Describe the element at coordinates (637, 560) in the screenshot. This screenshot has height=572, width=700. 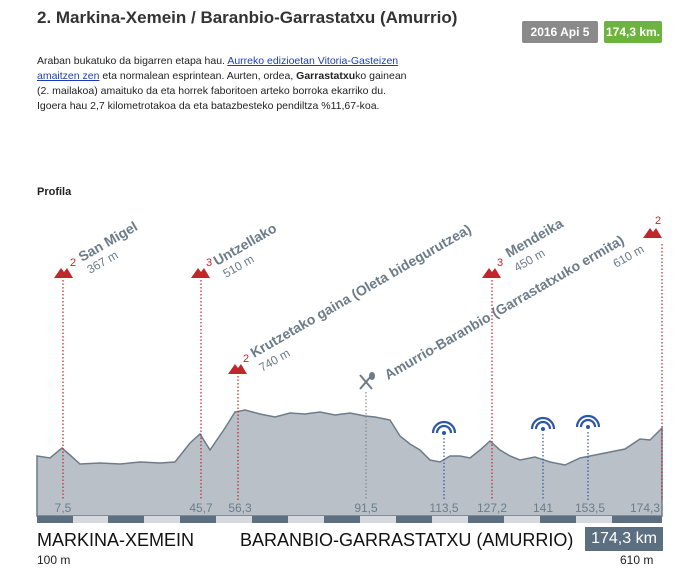
I see `finish-altitude: 610 m` at that location.